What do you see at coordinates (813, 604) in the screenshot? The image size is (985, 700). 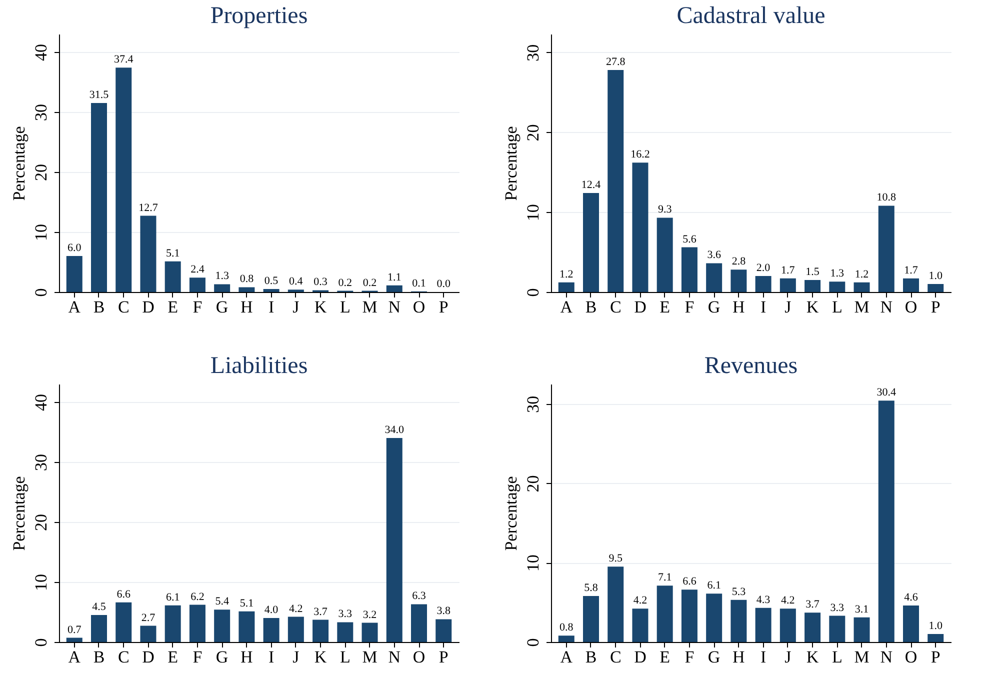 I see `data-label: 3.7` at bounding box center [813, 604].